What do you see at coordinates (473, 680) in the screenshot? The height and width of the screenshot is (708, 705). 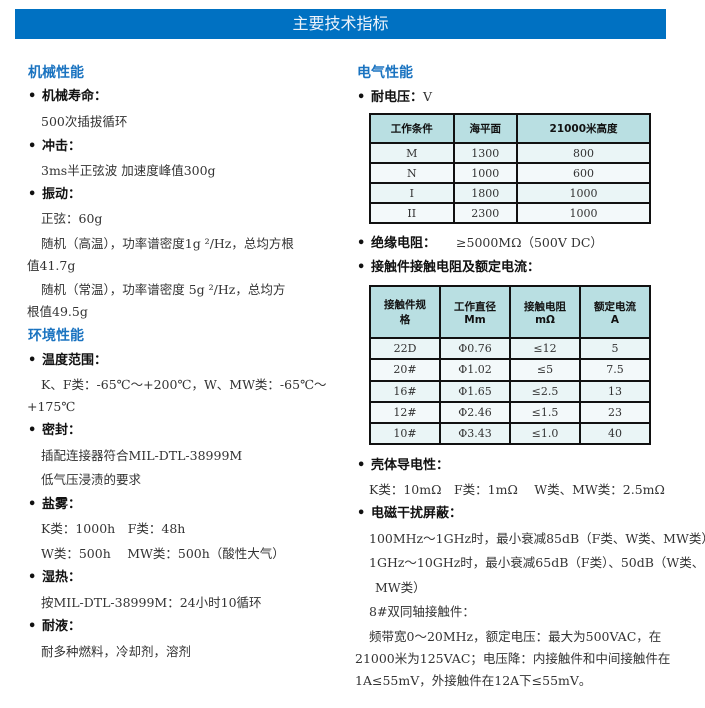 I see `item-text: 1A≤55mV，外接触件在12A下≤55mV。` at bounding box center [473, 680].